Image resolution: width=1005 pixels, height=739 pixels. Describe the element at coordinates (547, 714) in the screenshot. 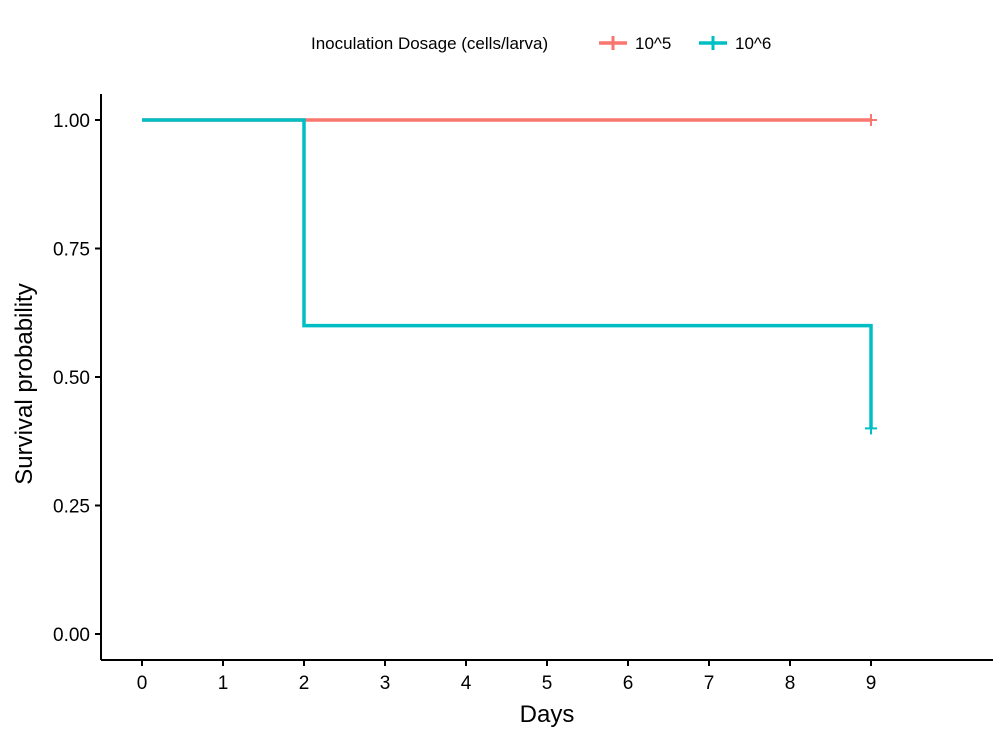

I see `x-axis-title: Days` at that location.